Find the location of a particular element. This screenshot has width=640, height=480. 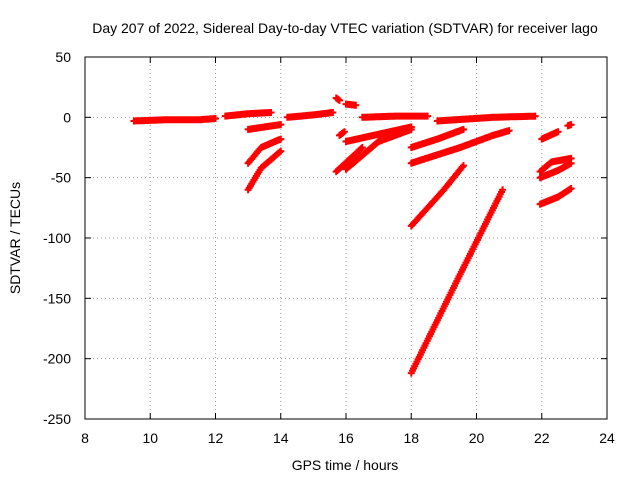

y-tick-label: -100 is located at coordinates (57, 238).